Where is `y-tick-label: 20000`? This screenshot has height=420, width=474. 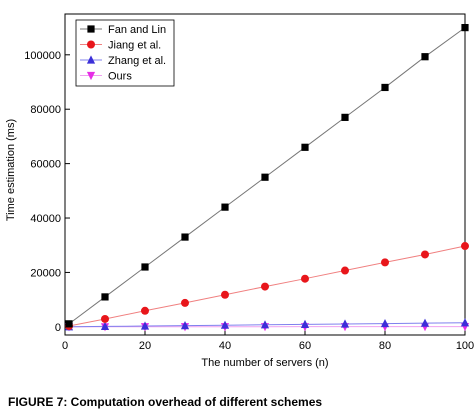
y-tick-label: 20000 is located at coordinates (45, 273).